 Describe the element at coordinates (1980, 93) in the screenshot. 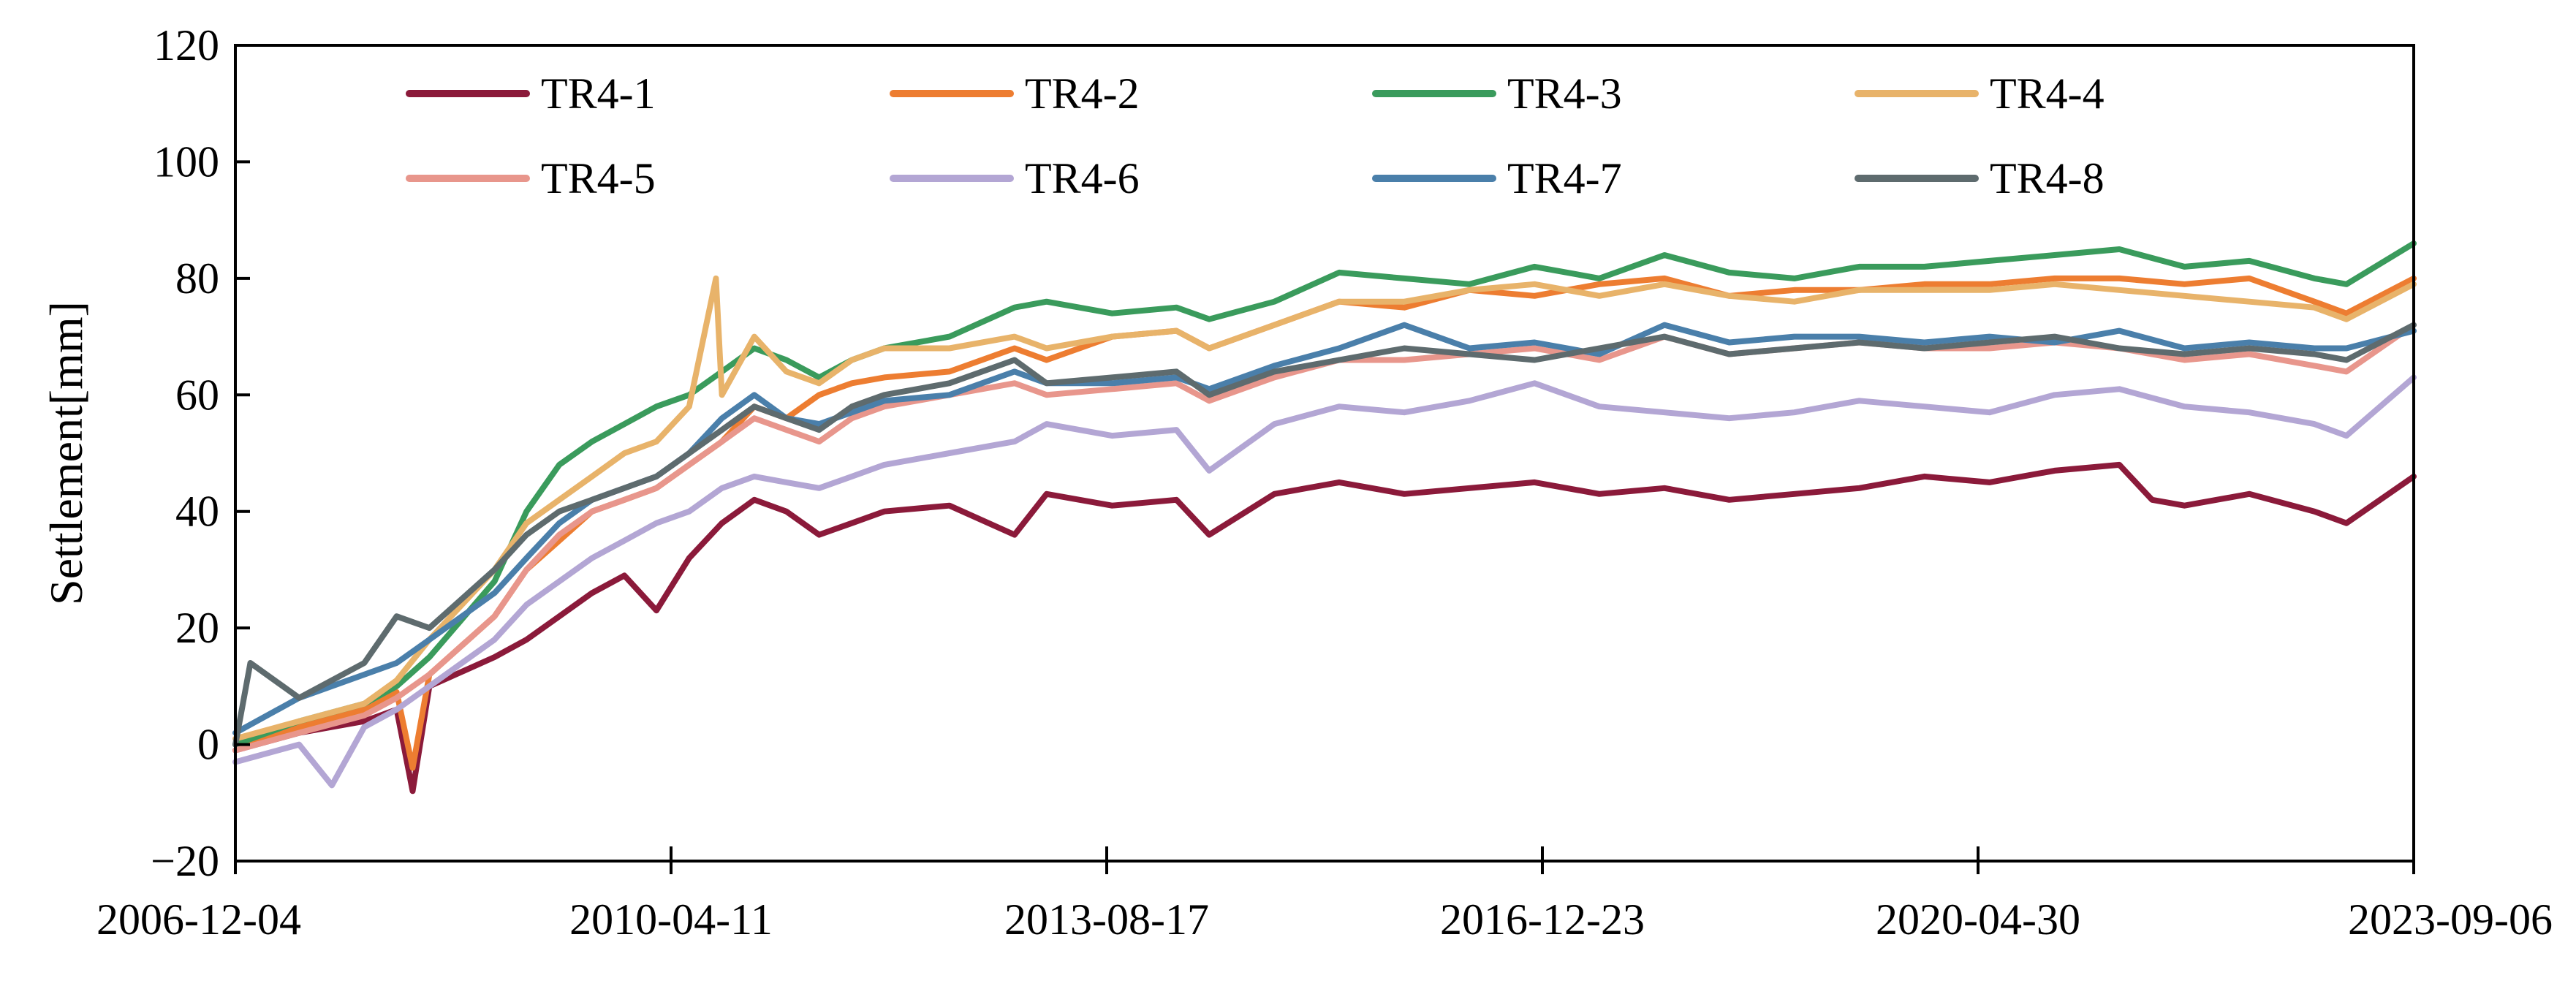

I see `legend-item-tr4-4: TR4-4` at that location.